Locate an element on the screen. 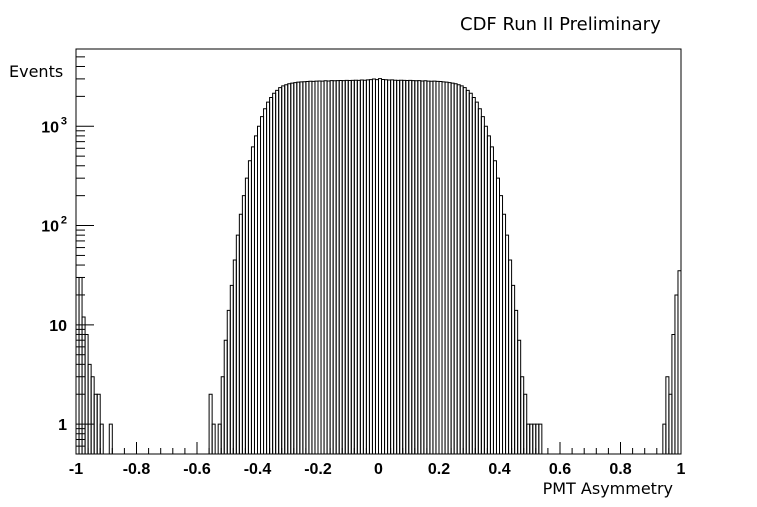 The image size is (757, 507). x-tick-label: -0.4 is located at coordinates (258, 469).